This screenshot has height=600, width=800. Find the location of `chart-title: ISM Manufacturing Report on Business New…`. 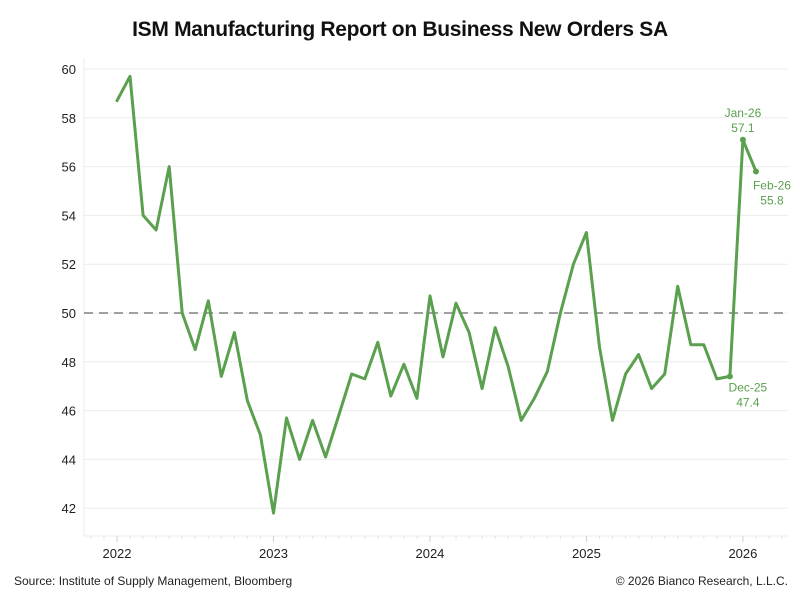

chart-title: ISM Manufacturing Report on Business New… is located at coordinates (400, 29).